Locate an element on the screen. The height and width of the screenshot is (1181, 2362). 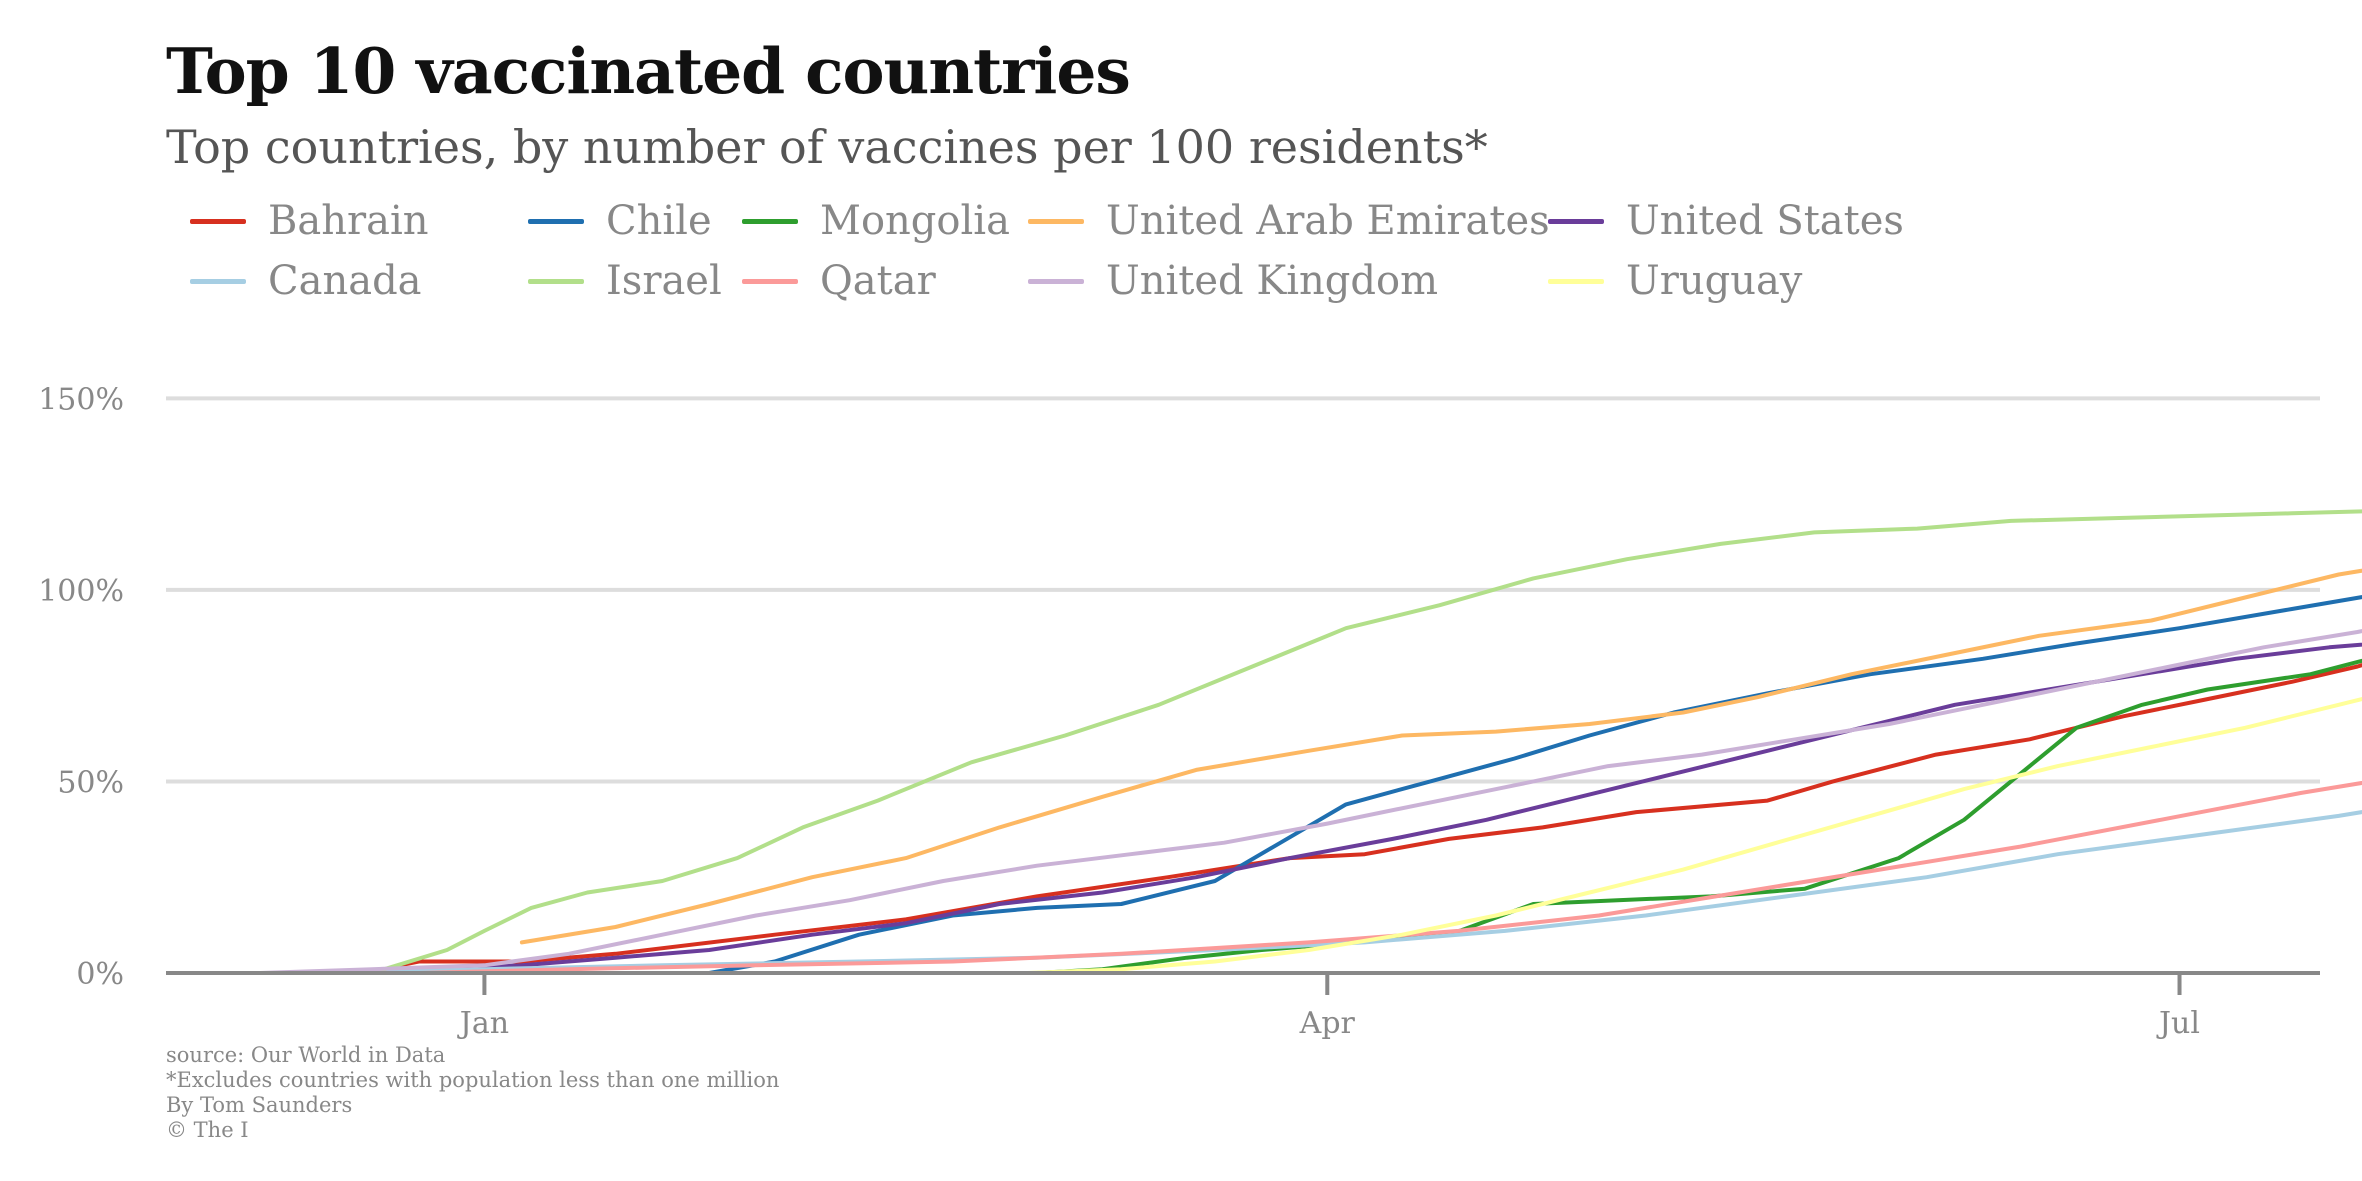
copyright: © The I is located at coordinates (207, 1130).